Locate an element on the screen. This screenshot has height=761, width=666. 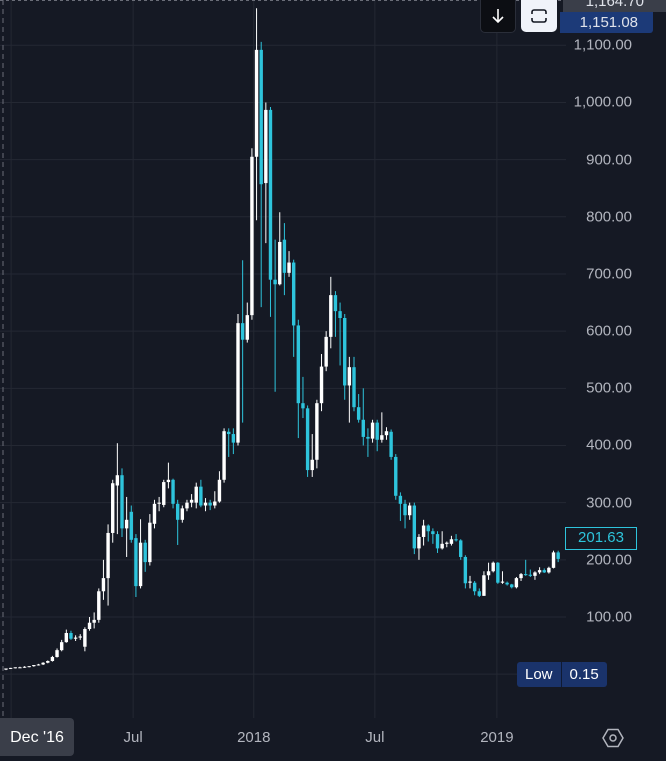
low-label-text: Low is located at coordinates (539, 674).